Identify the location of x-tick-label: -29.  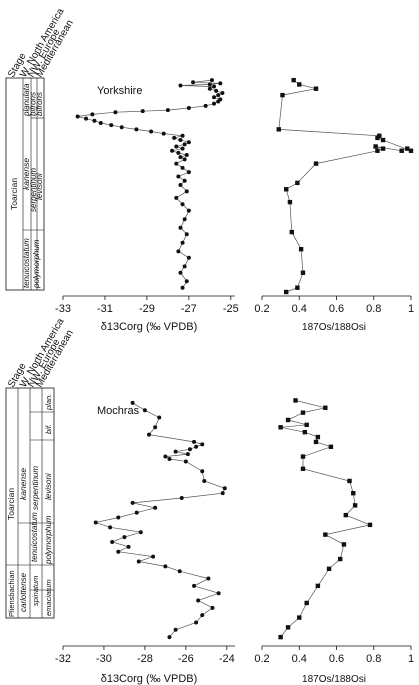
(147, 309).